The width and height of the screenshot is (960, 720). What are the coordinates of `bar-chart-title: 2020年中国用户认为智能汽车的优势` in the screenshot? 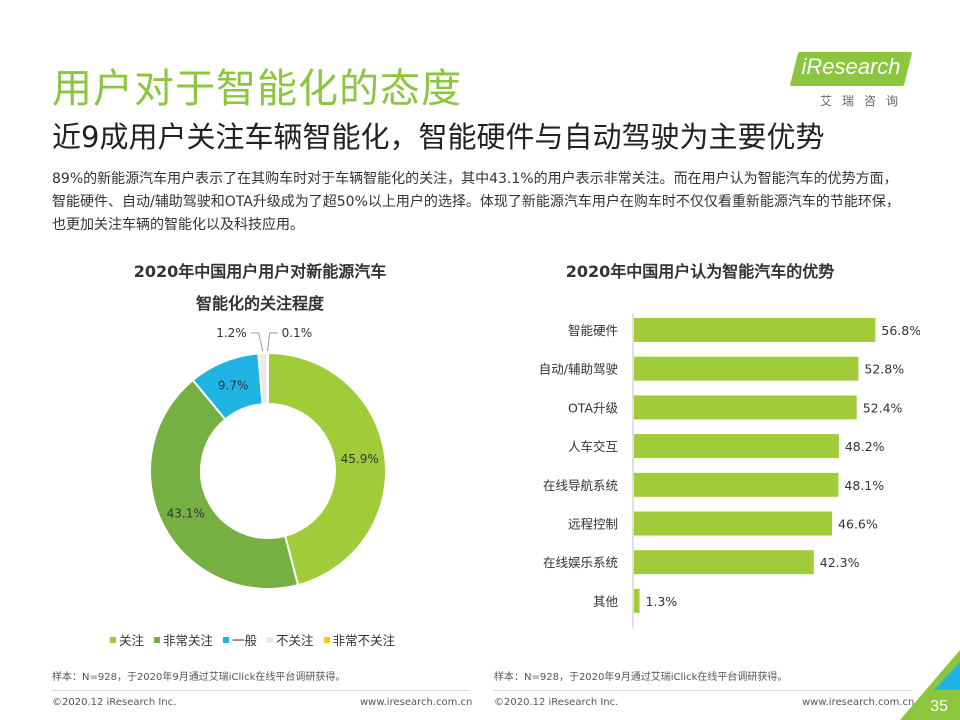 It's located at (700, 271).